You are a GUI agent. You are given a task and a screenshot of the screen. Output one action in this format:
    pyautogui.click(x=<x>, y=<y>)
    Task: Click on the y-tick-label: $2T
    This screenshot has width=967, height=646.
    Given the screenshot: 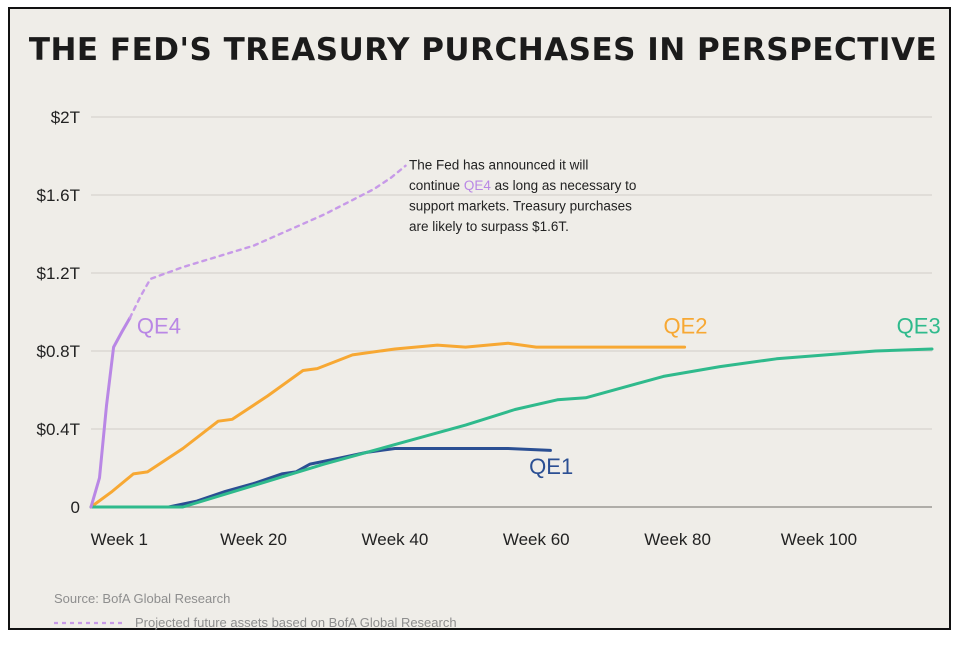 What is the action you would take?
    pyautogui.click(x=65, y=117)
    